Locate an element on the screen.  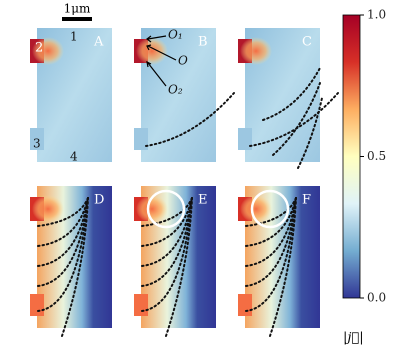
point-label: O₂ is located at coordinates (175, 90).